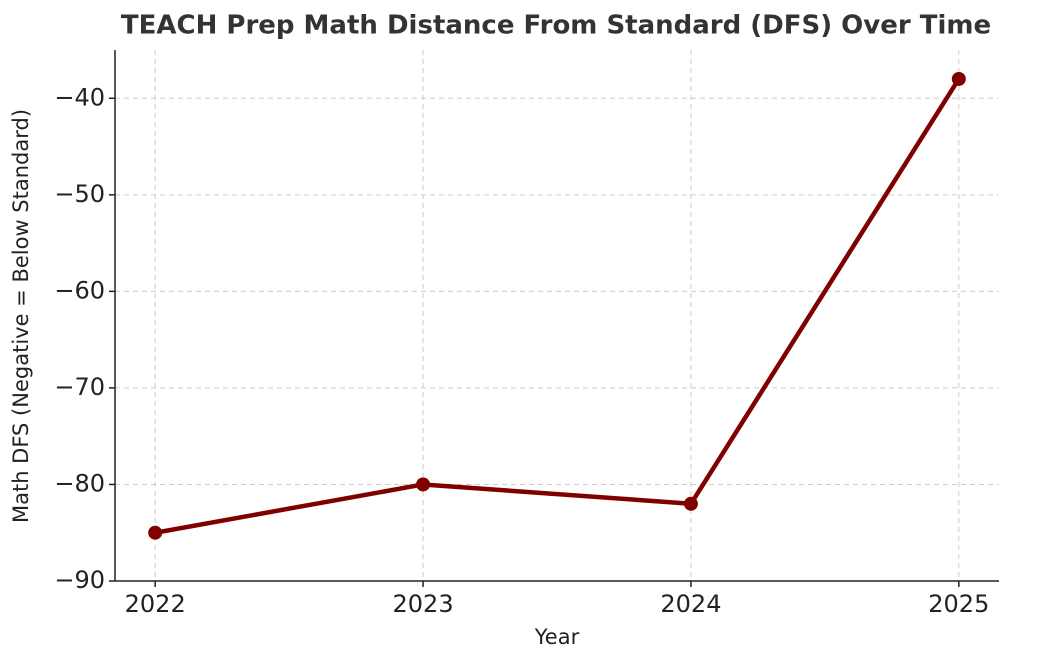  I want to click on y-axis-label: Math DFS (Negative = Below Standard), so click(21, 316).